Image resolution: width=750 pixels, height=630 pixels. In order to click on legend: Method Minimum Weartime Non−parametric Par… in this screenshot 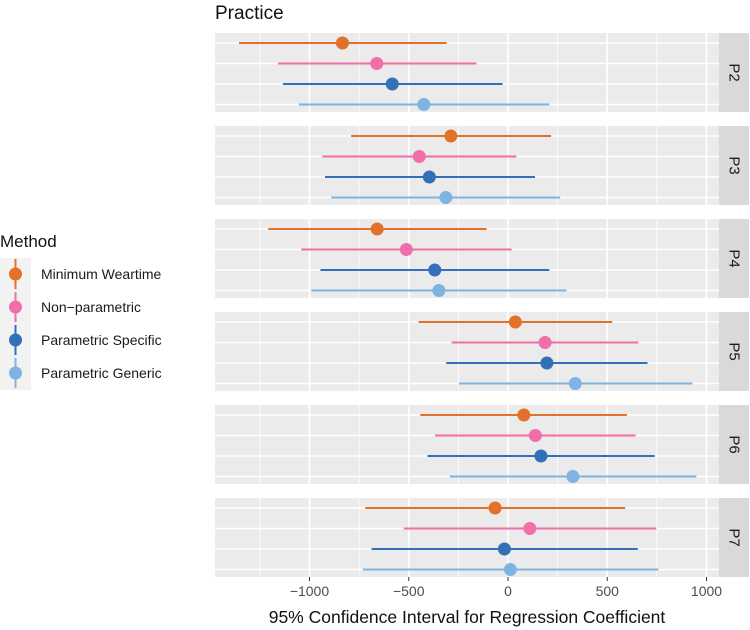, I will do `click(81, 311)`.